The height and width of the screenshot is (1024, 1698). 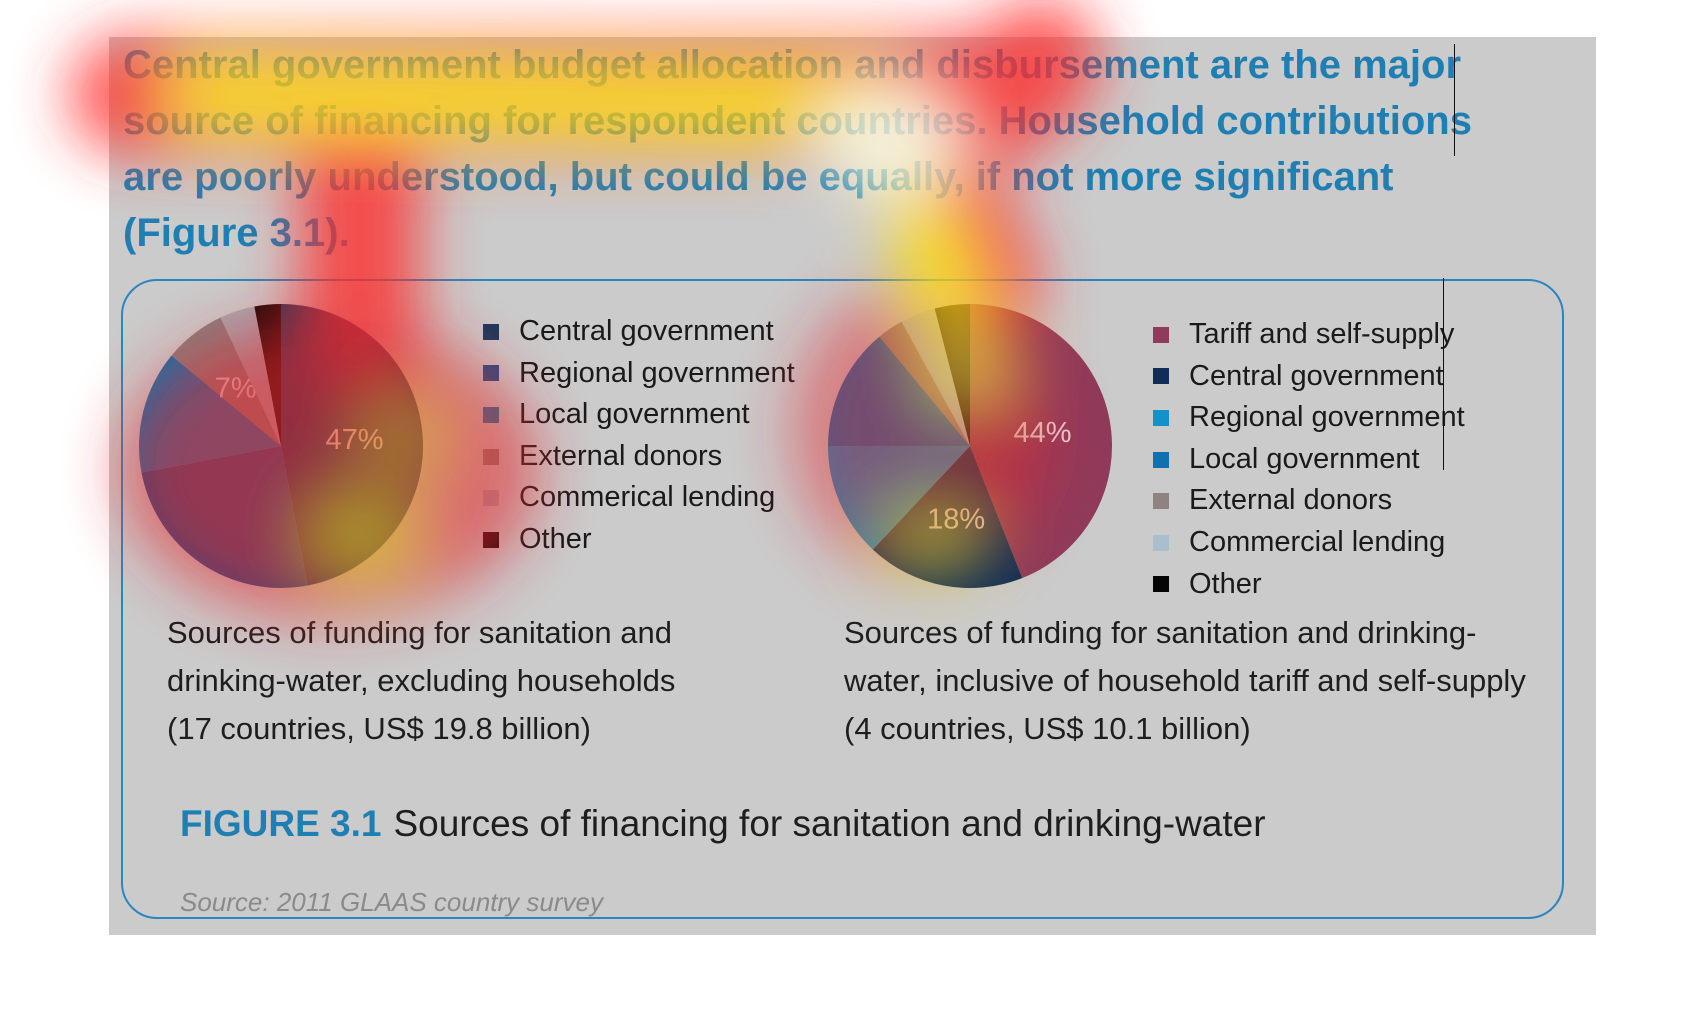 What do you see at coordinates (1322, 334) in the screenshot?
I see `legend-label: Tariff and self-supply` at bounding box center [1322, 334].